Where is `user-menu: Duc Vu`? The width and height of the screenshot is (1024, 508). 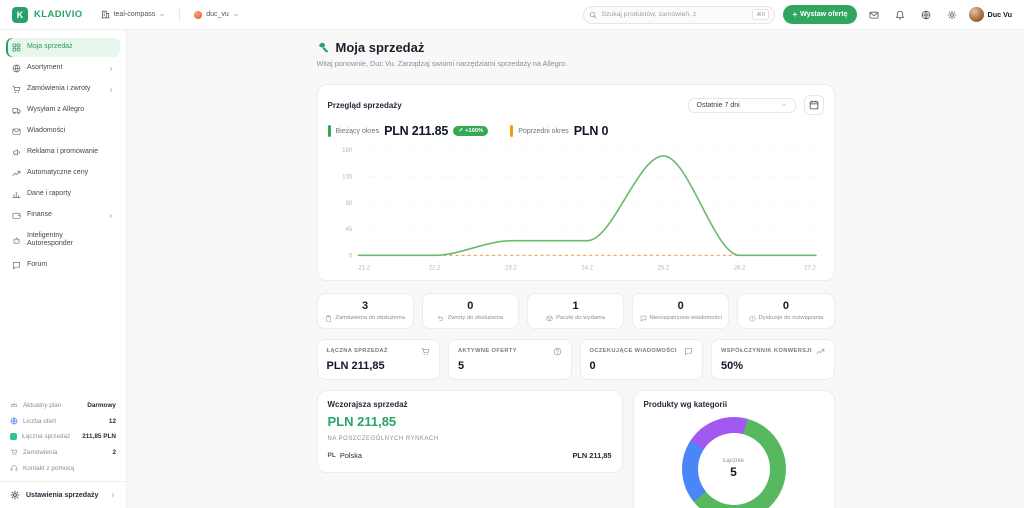 user-menu: Duc Vu is located at coordinates (990, 14).